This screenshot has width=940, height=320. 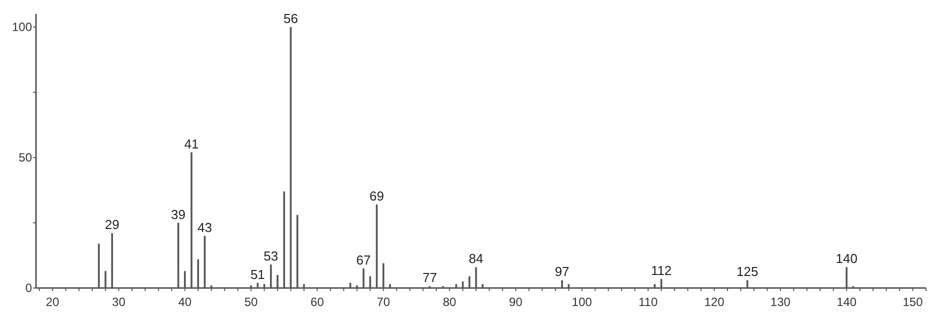 I want to click on y-tick-label: 0, so click(x=28, y=288).